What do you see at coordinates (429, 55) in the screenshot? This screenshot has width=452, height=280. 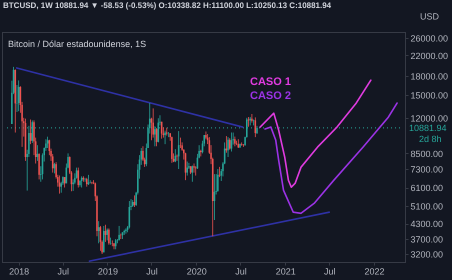 I see `y-tick-label: 22000.00` at bounding box center [429, 55].